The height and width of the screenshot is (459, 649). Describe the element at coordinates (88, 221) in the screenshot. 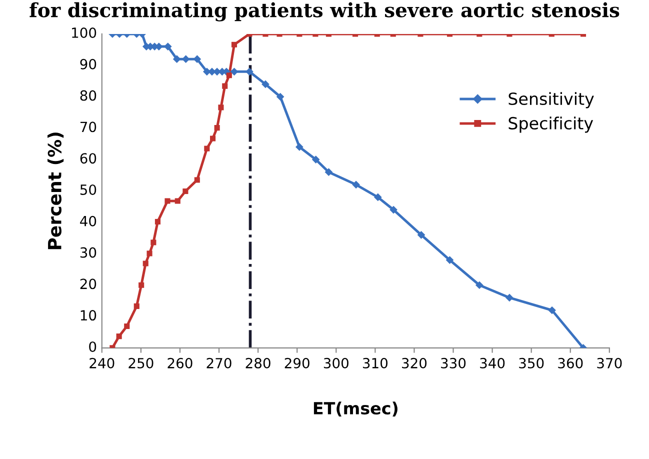

I see `y-tick-label: 40` at that location.